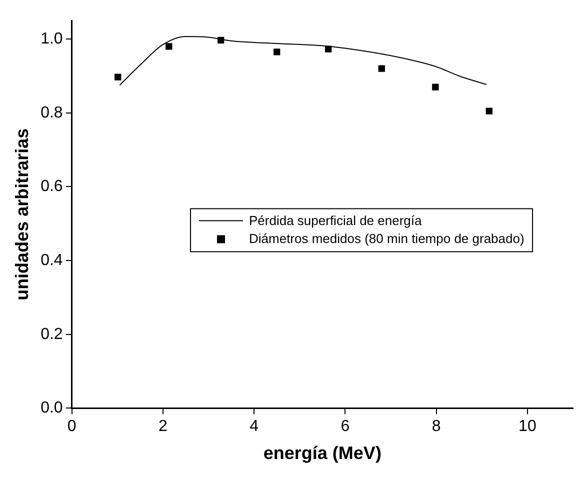  Describe the element at coordinates (71, 427) in the screenshot. I see `x-tick-label: 0` at that location.